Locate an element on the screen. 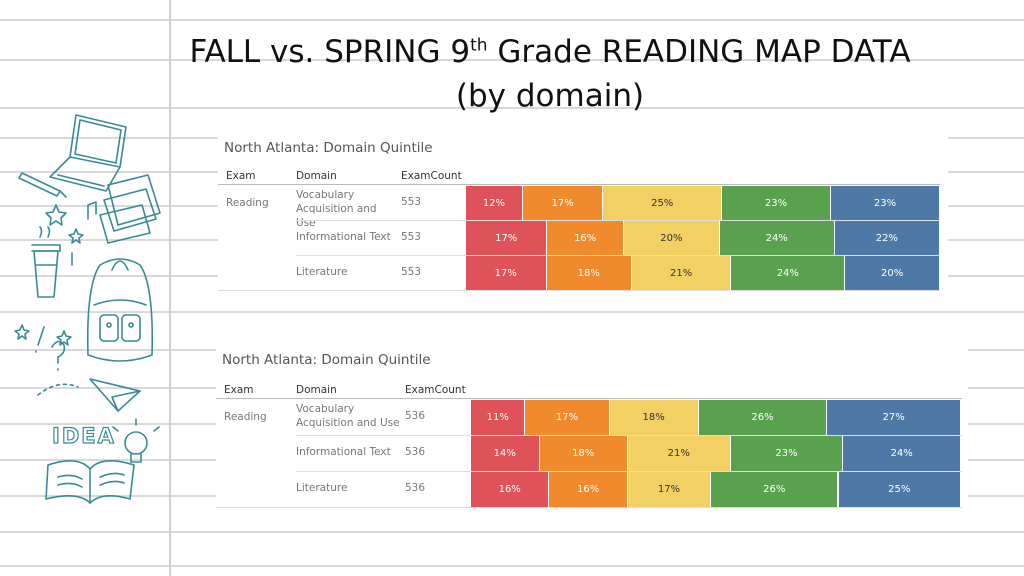 This screenshot has width=1024, height=576. school-doodles-illustration: IDEA is located at coordinates (87, 309).